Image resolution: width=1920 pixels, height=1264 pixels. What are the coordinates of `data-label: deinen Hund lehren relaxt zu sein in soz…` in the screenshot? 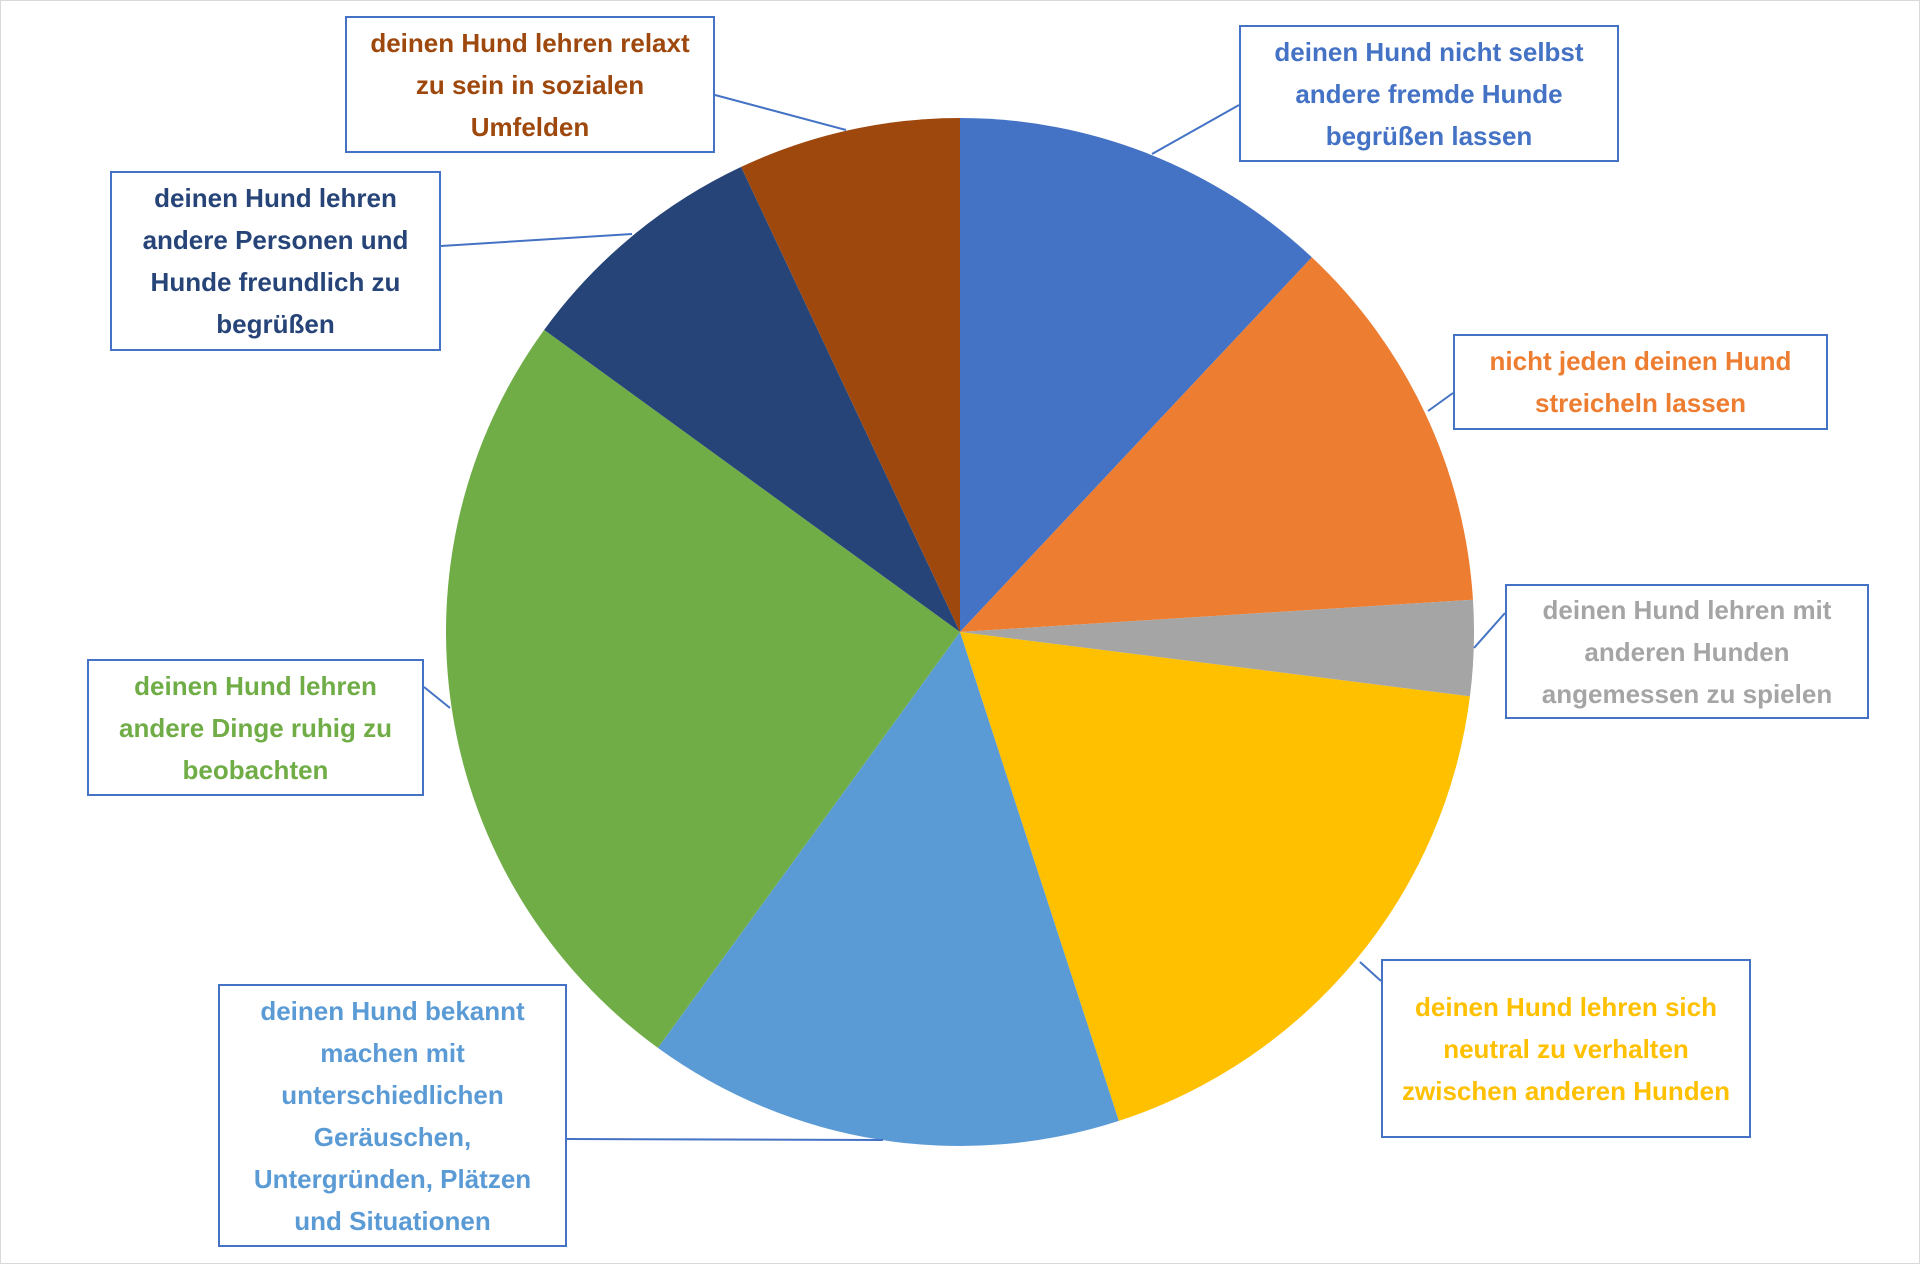 It's located at (530, 84).